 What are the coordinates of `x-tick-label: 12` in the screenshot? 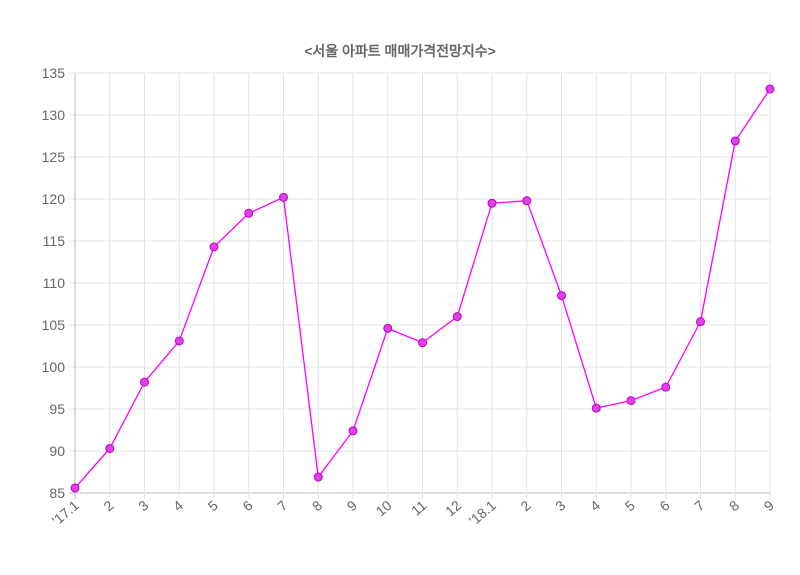 It's located at (453, 508).